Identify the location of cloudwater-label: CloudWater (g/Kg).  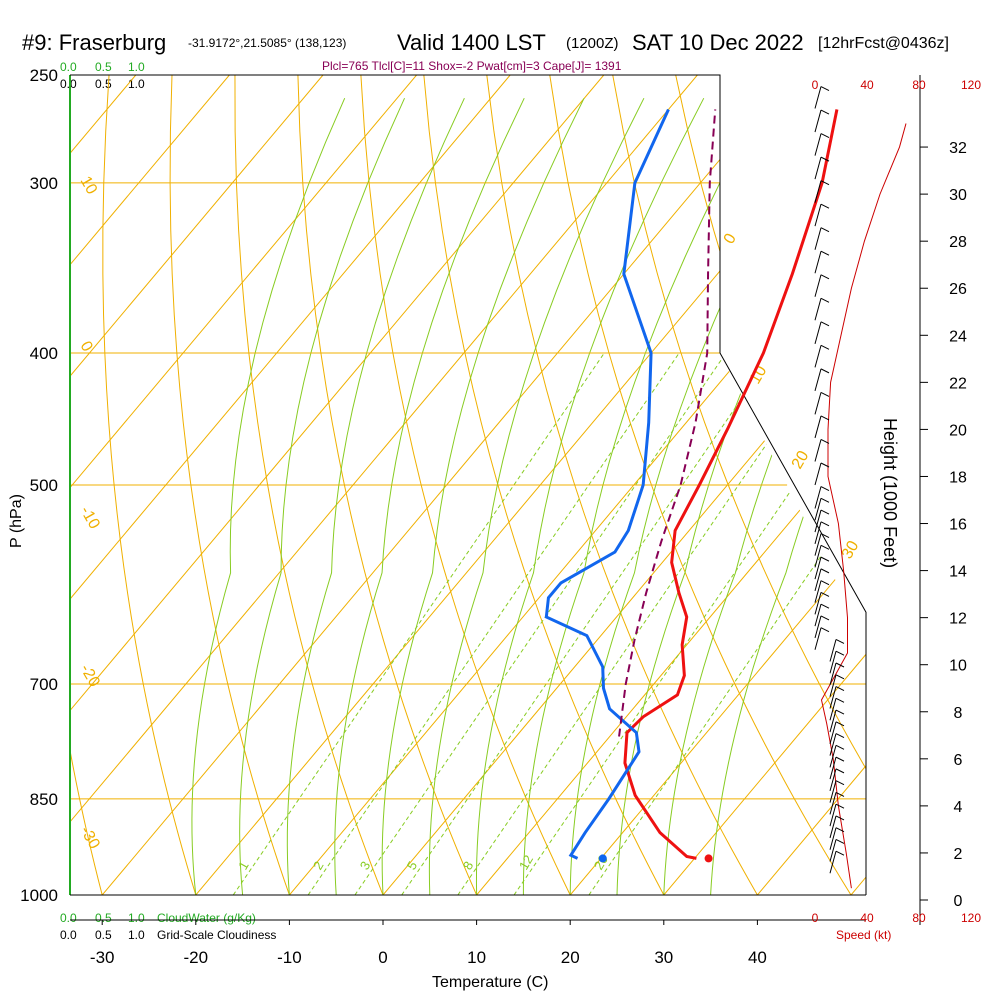
(206, 918).